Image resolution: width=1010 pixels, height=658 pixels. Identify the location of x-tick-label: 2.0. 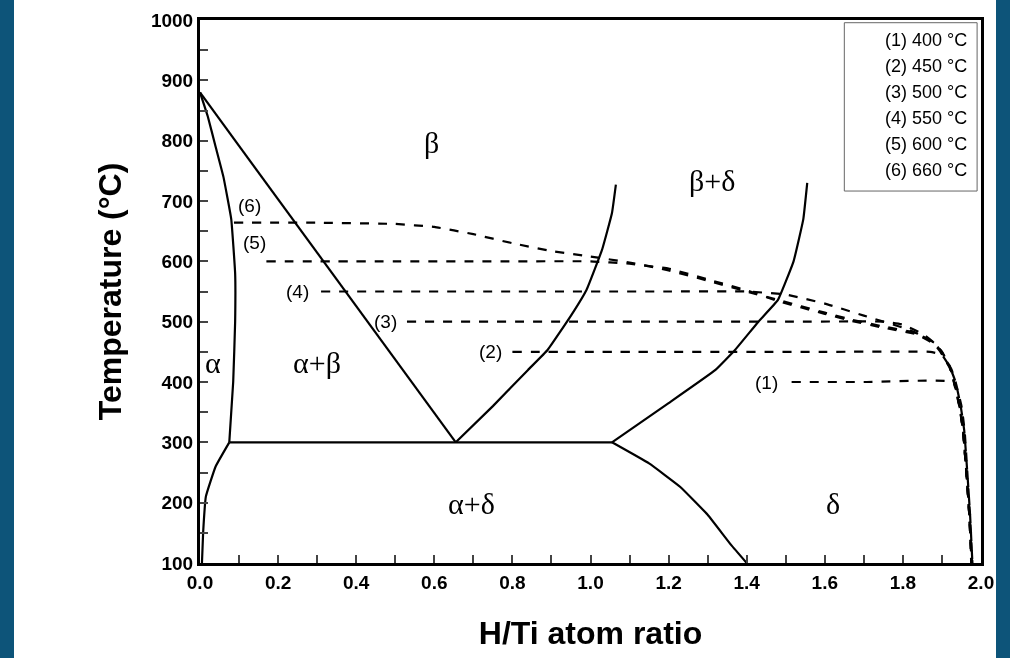
(981, 582).